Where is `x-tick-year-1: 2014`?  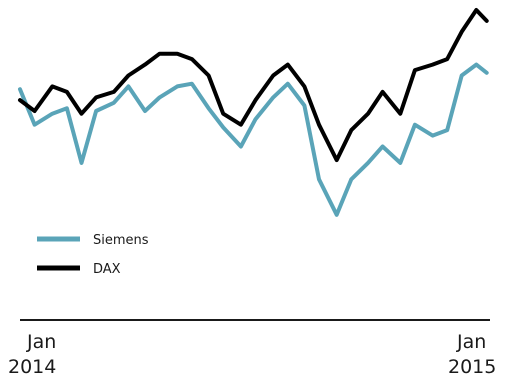
x-tick-year-1: 2014 is located at coordinates (32, 367).